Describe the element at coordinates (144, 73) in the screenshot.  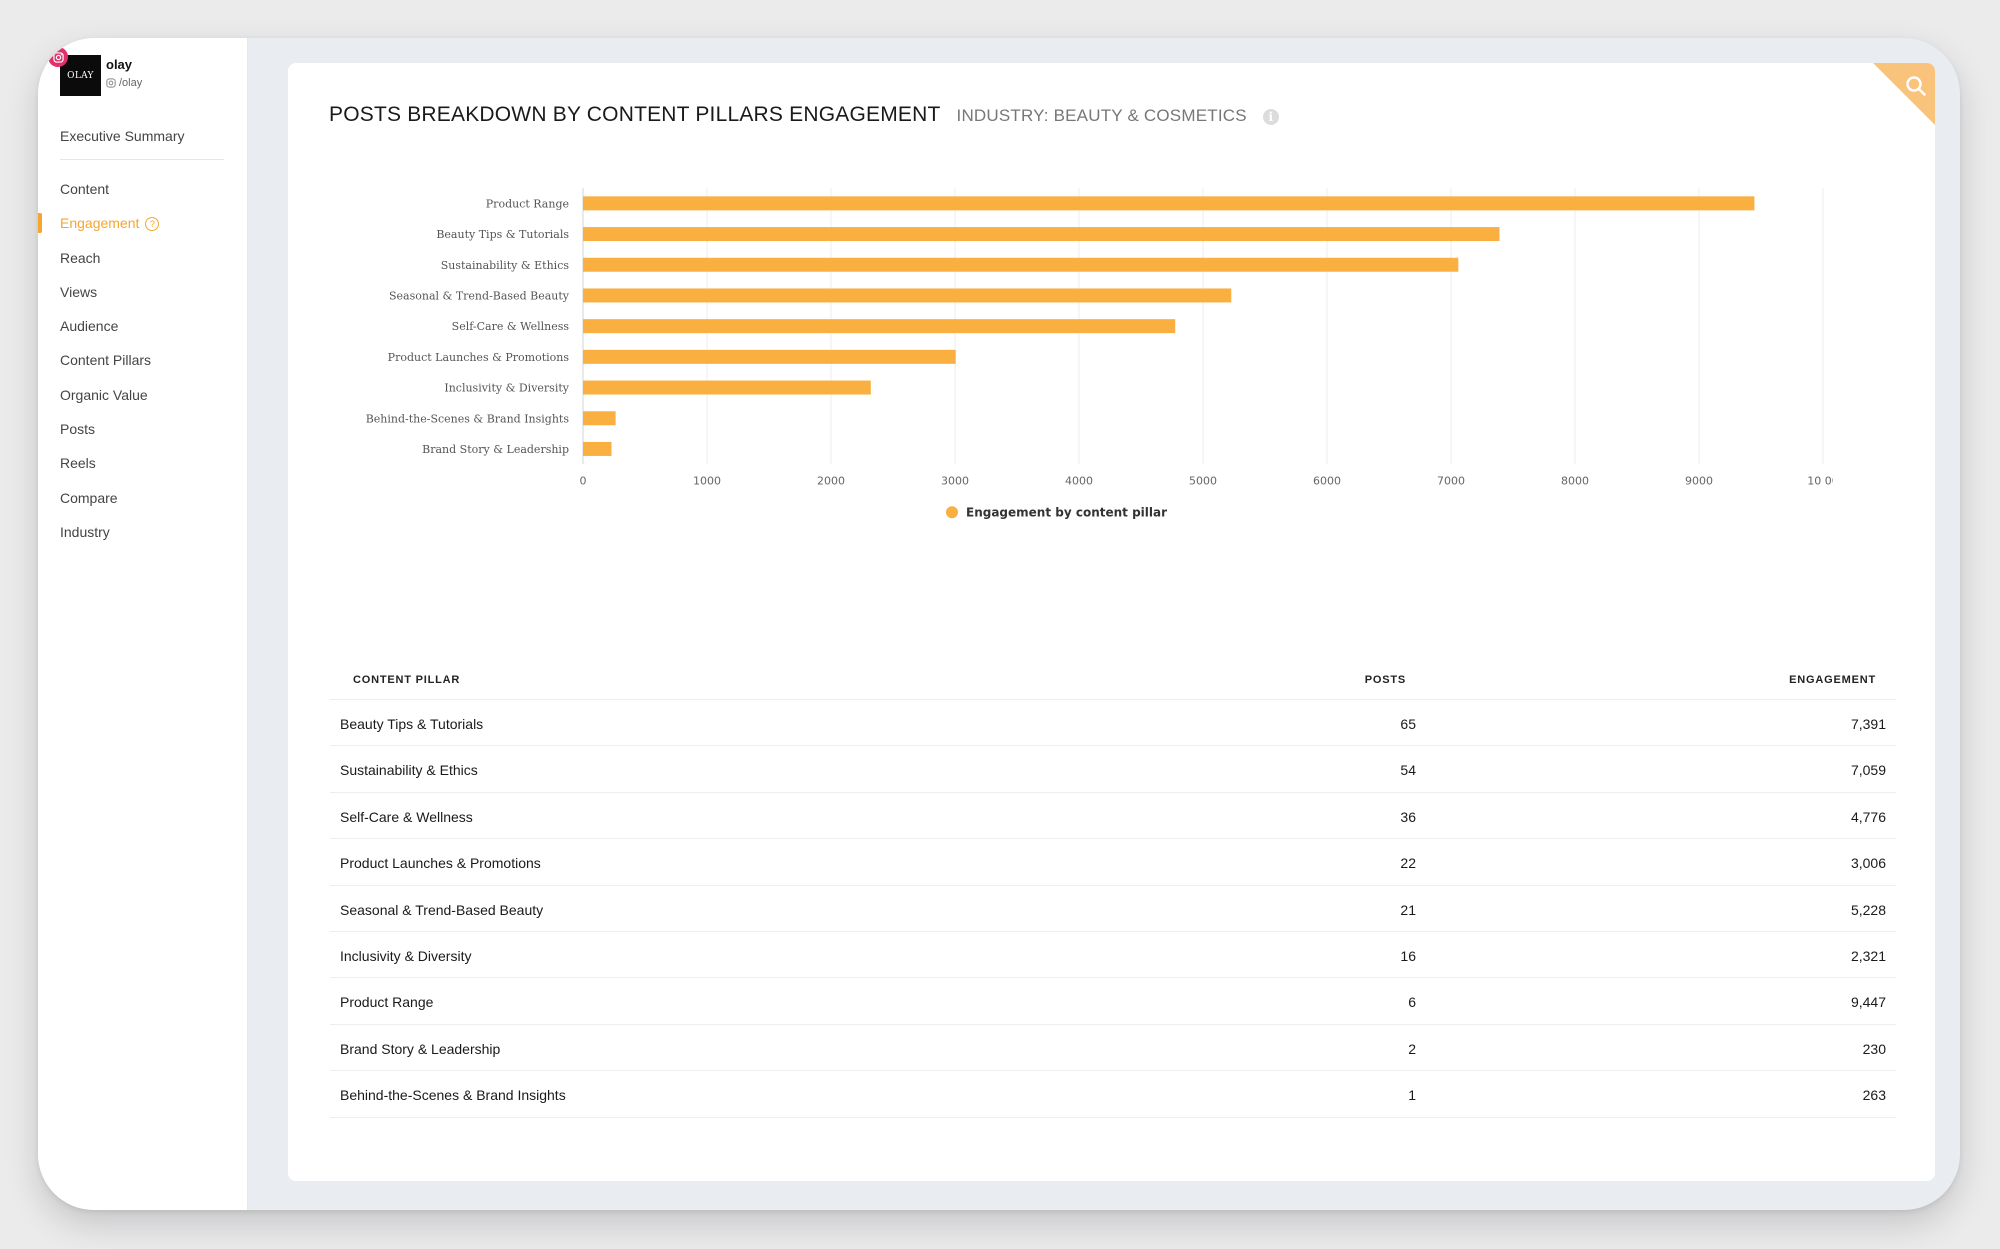
I see `profile-header: OLAY olay /olay` at that location.